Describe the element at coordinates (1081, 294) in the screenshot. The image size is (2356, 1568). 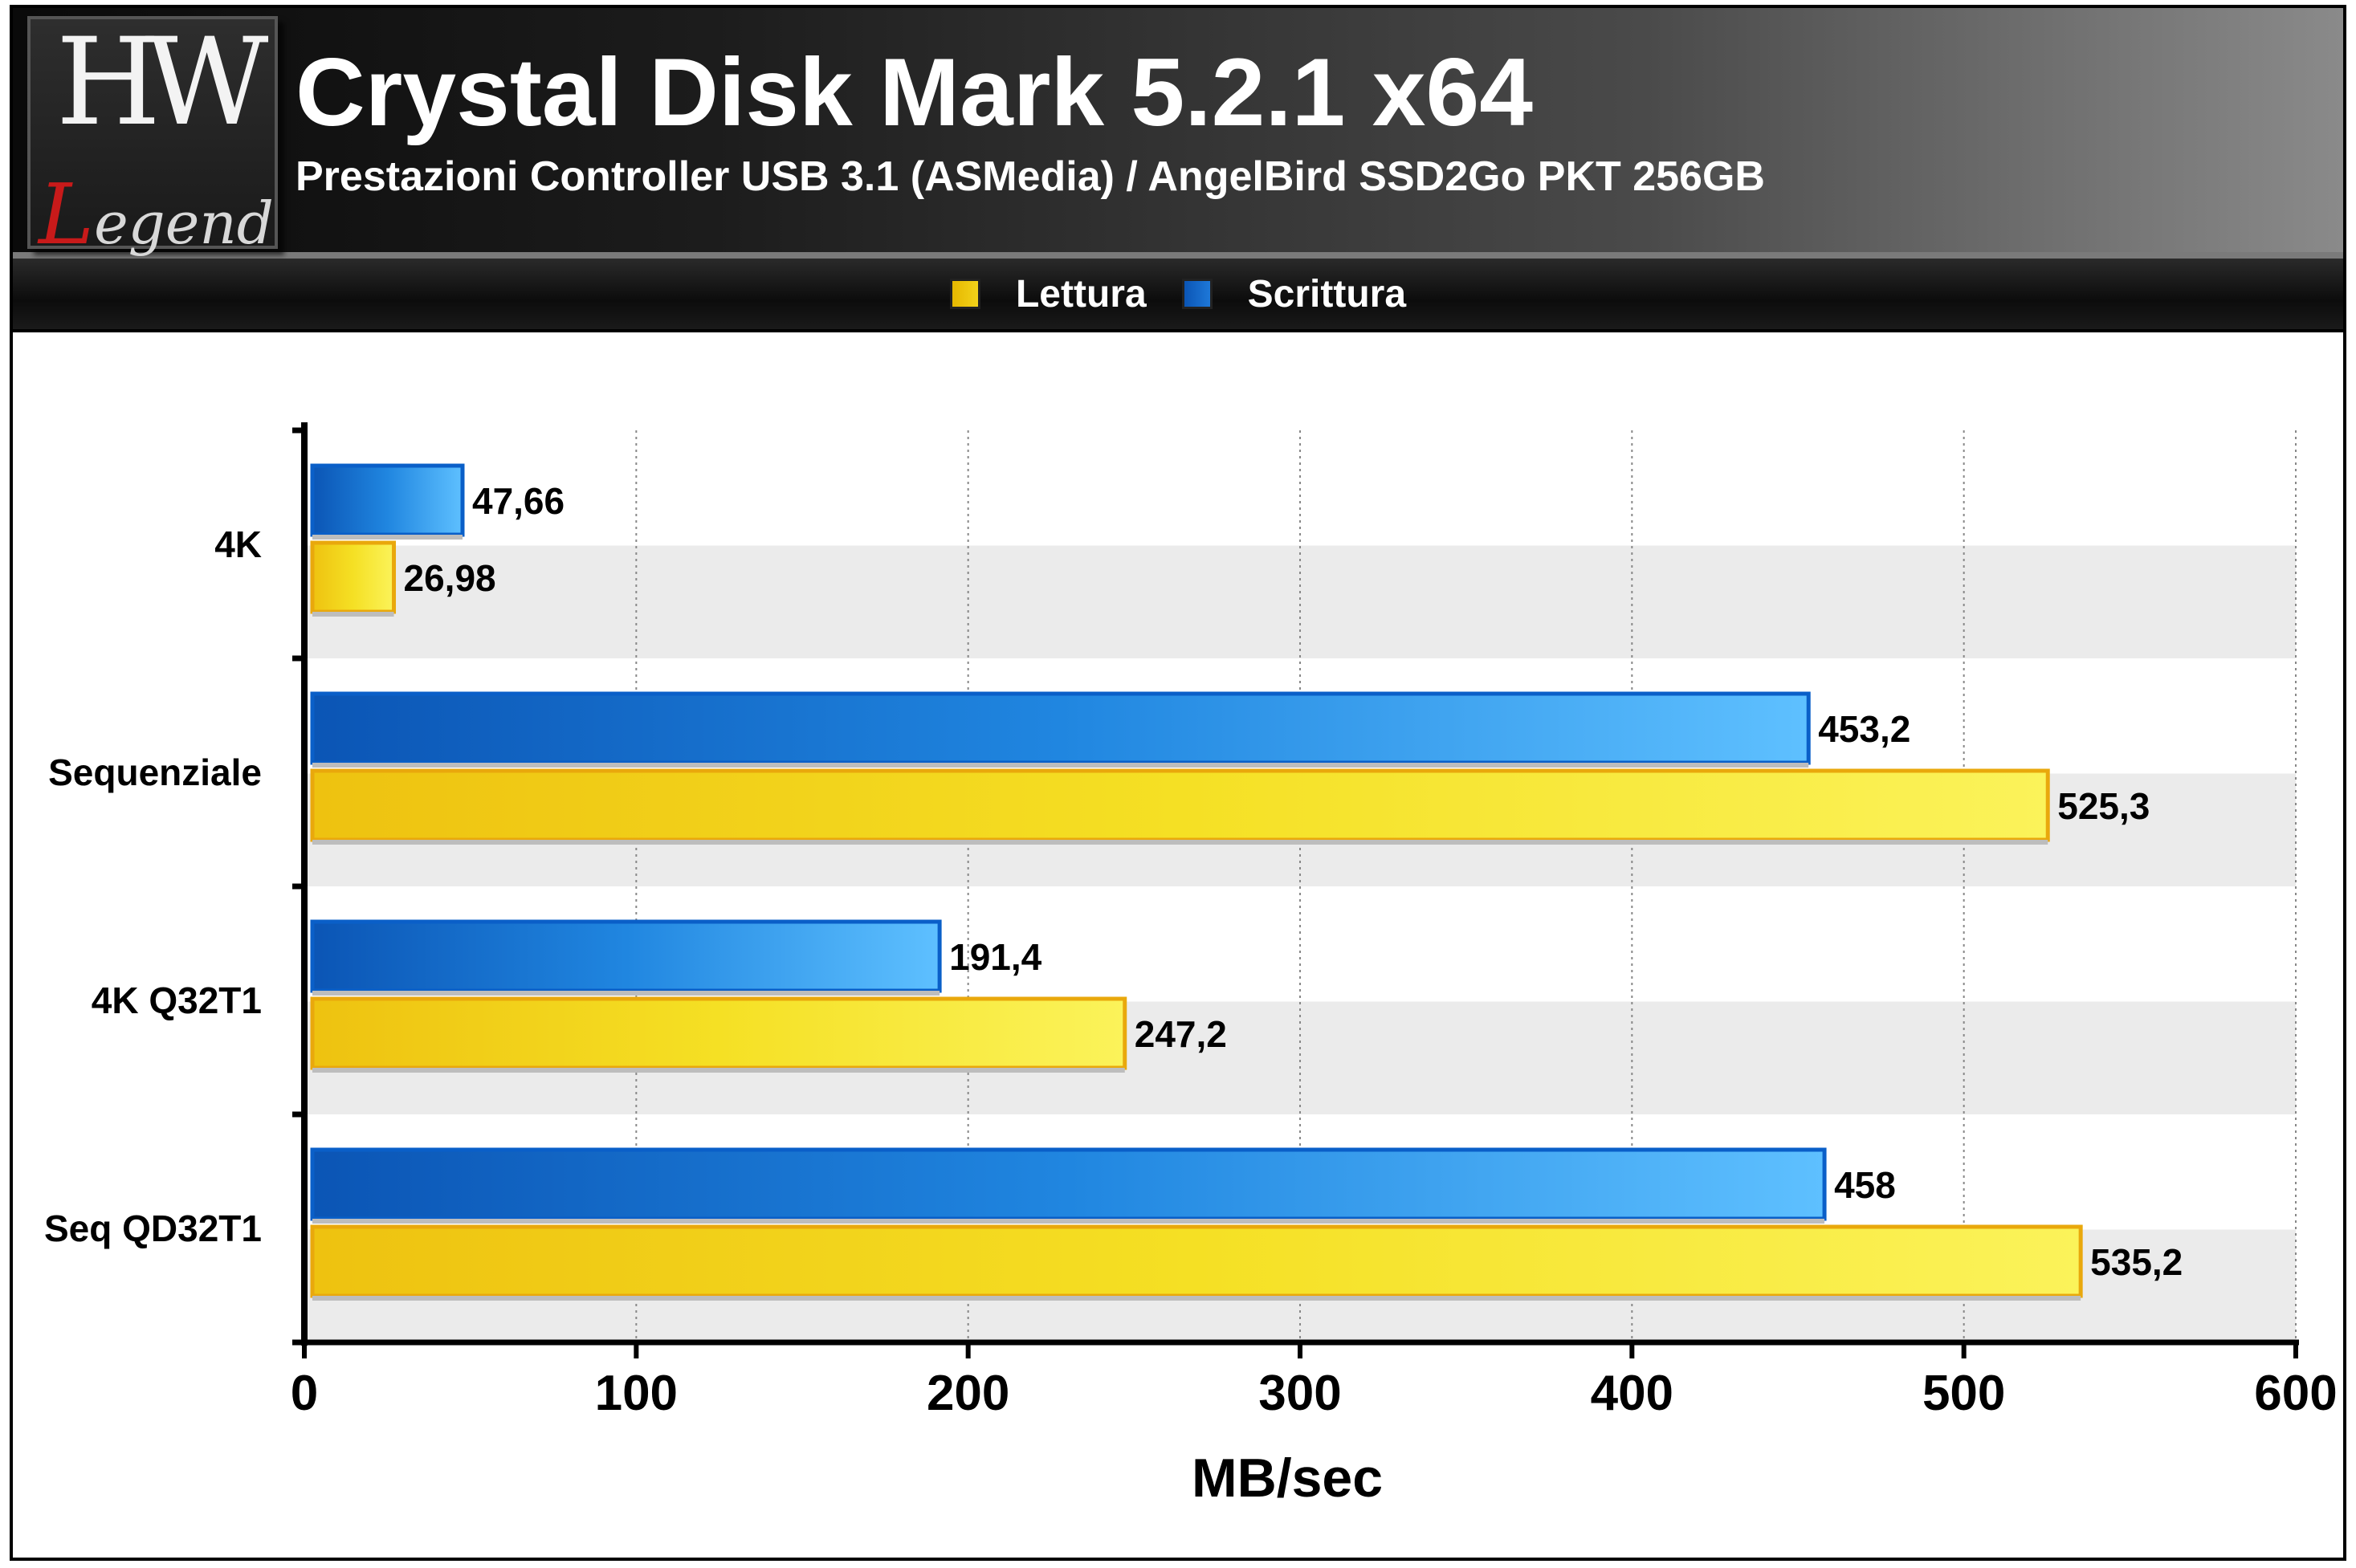
I see `legend-label-lettura: Lettura` at that location.